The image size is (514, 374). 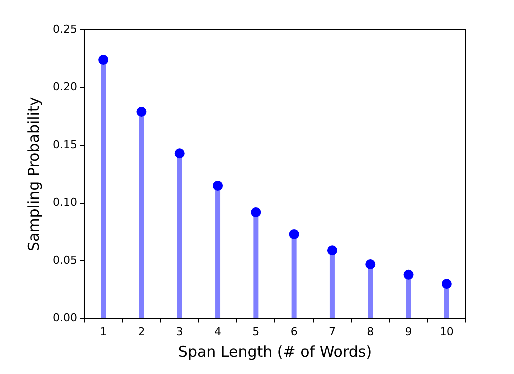 I want to click on y-tick-label: 0.10, so click(x=65, y=203).